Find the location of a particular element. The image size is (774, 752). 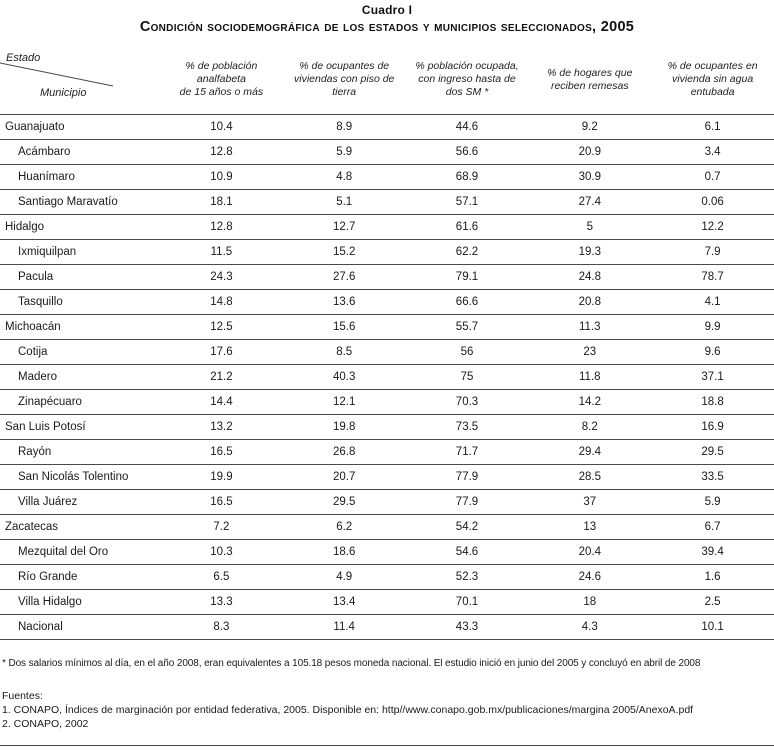

municipio-name-cell: Madero is located at coordinates (80, 377).